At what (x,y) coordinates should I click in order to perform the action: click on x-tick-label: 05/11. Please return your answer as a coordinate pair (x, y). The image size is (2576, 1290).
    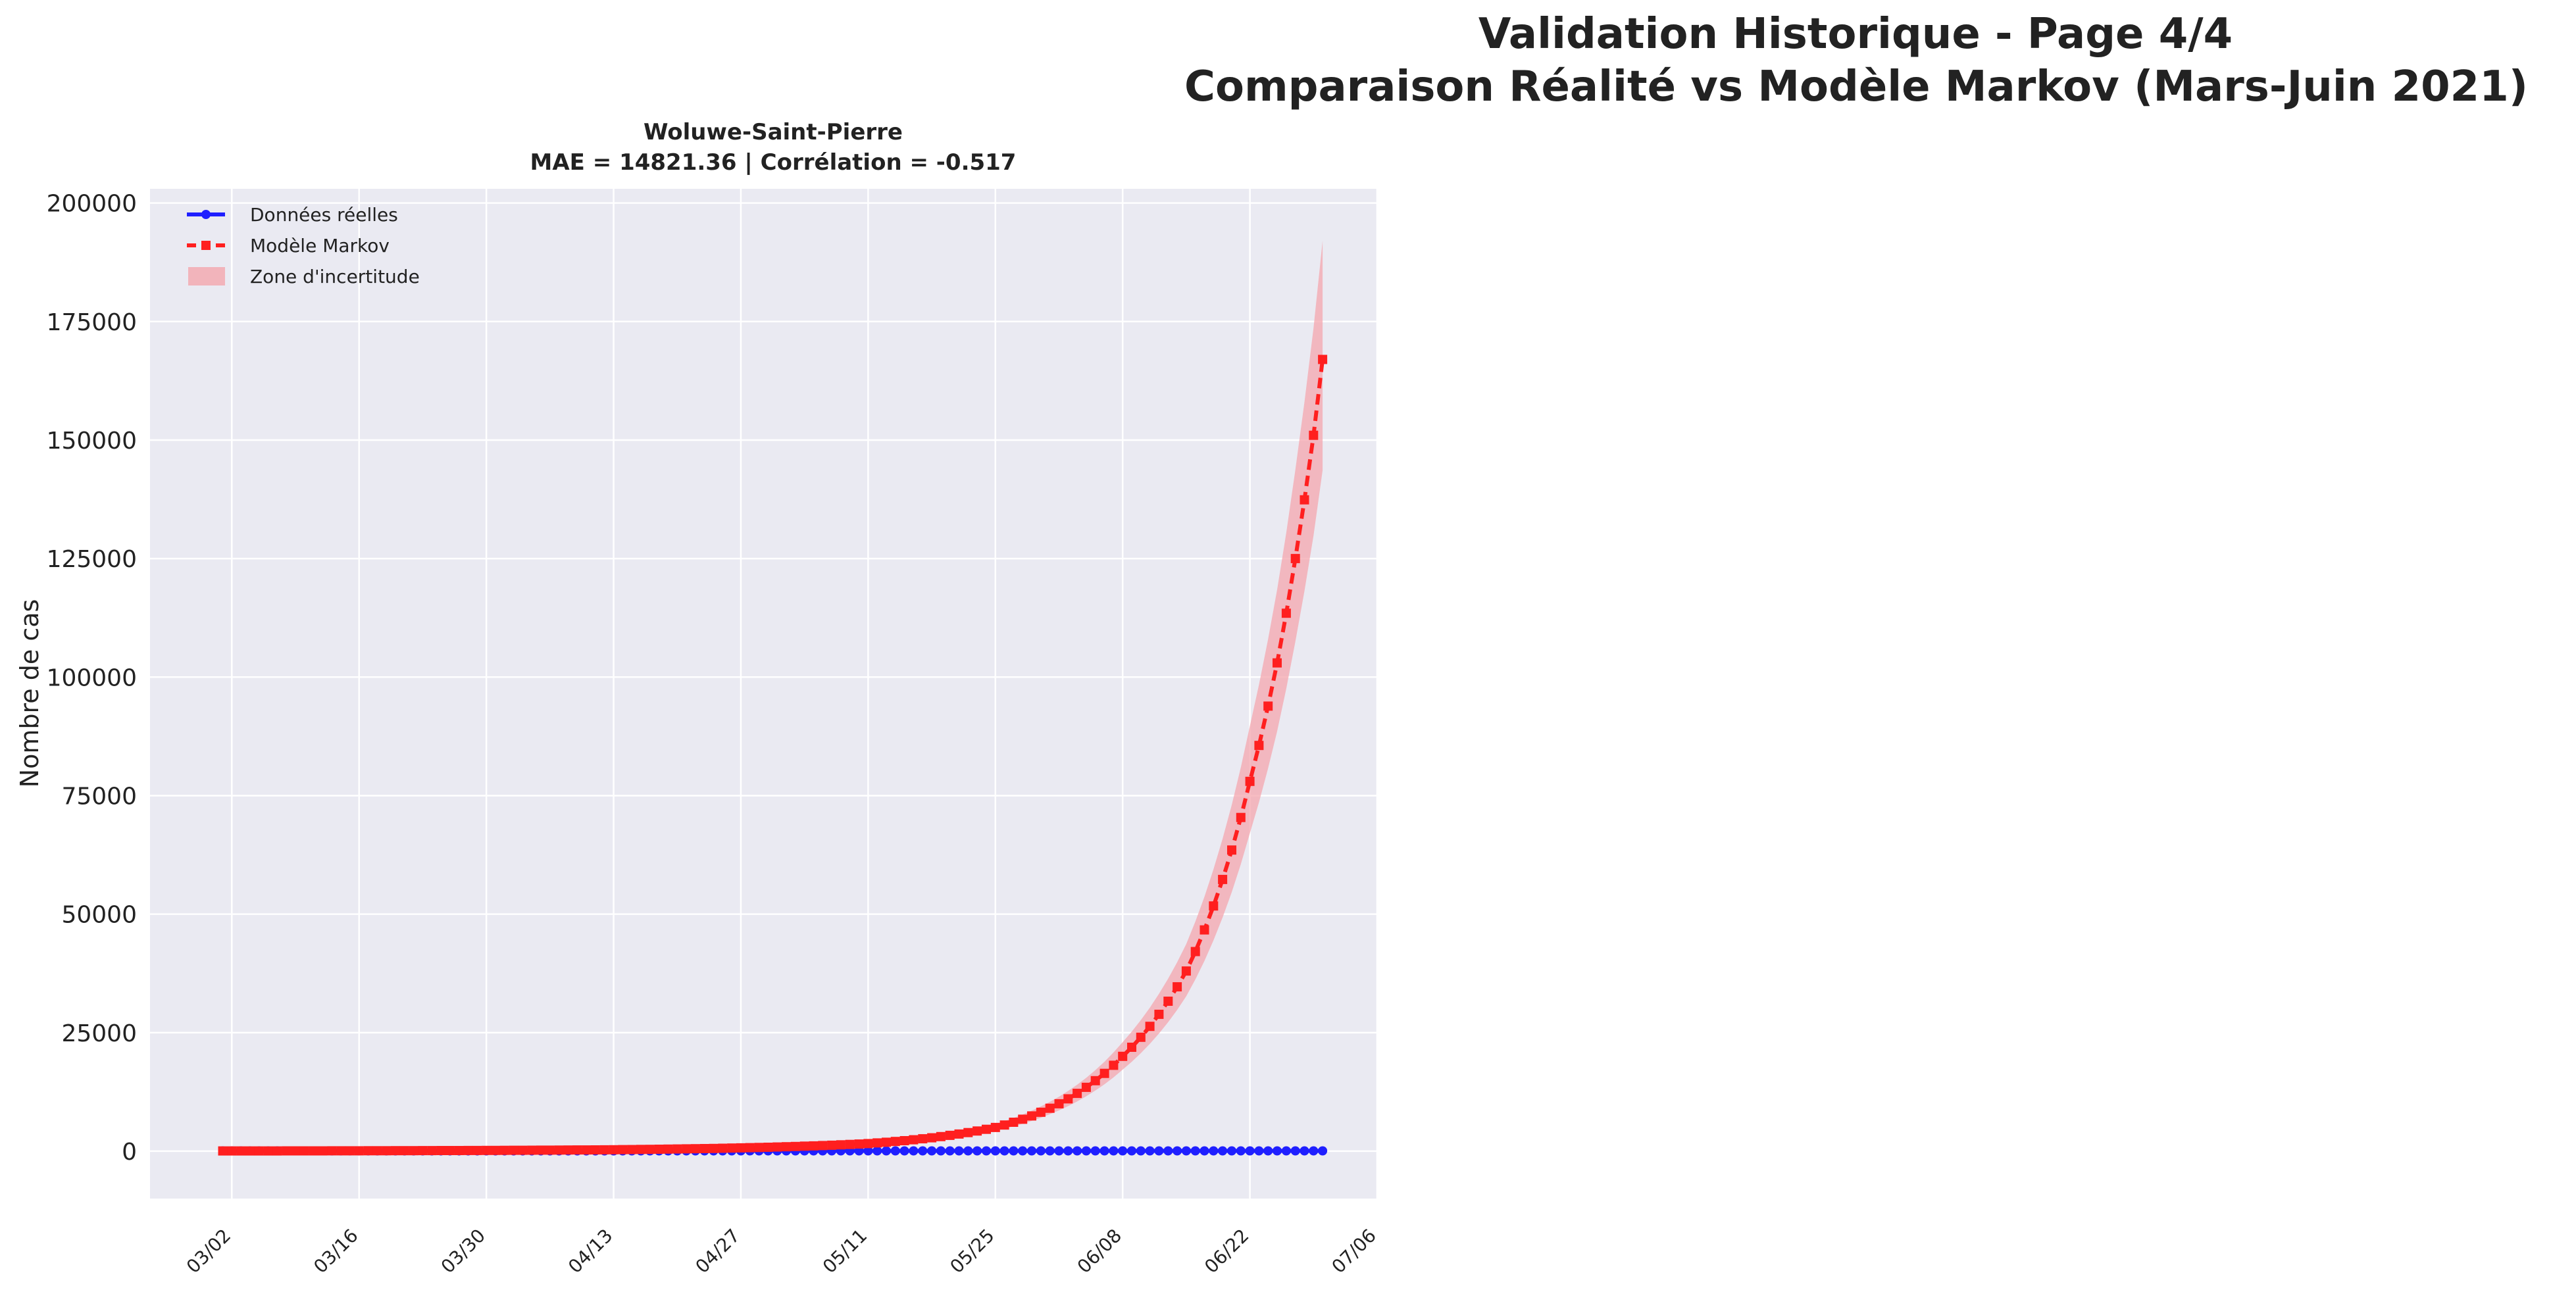
    Looking at the image, I should click on (845, 1251).